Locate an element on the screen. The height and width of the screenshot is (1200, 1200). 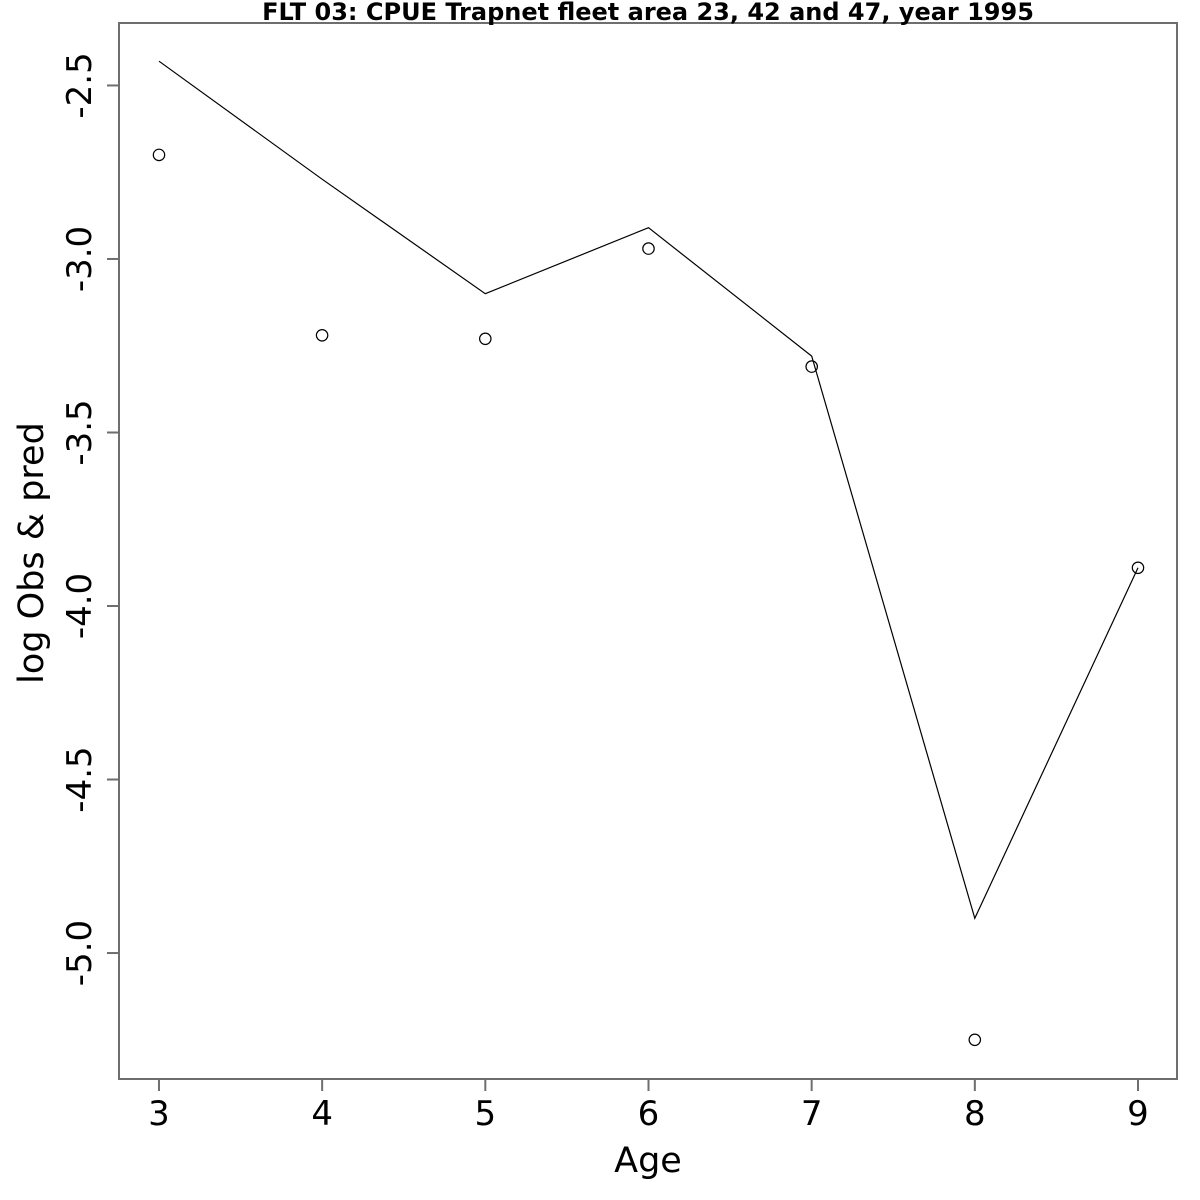
x-tick-label: 7 is located at coordinates (812, 1114).